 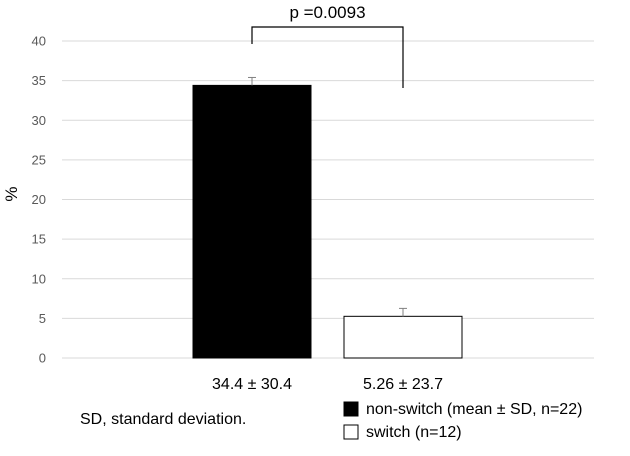 What do you see at coordinates (351, 432) in the screenshot?
I see `legend-swatch-switch` at bounding box center [351, 432].